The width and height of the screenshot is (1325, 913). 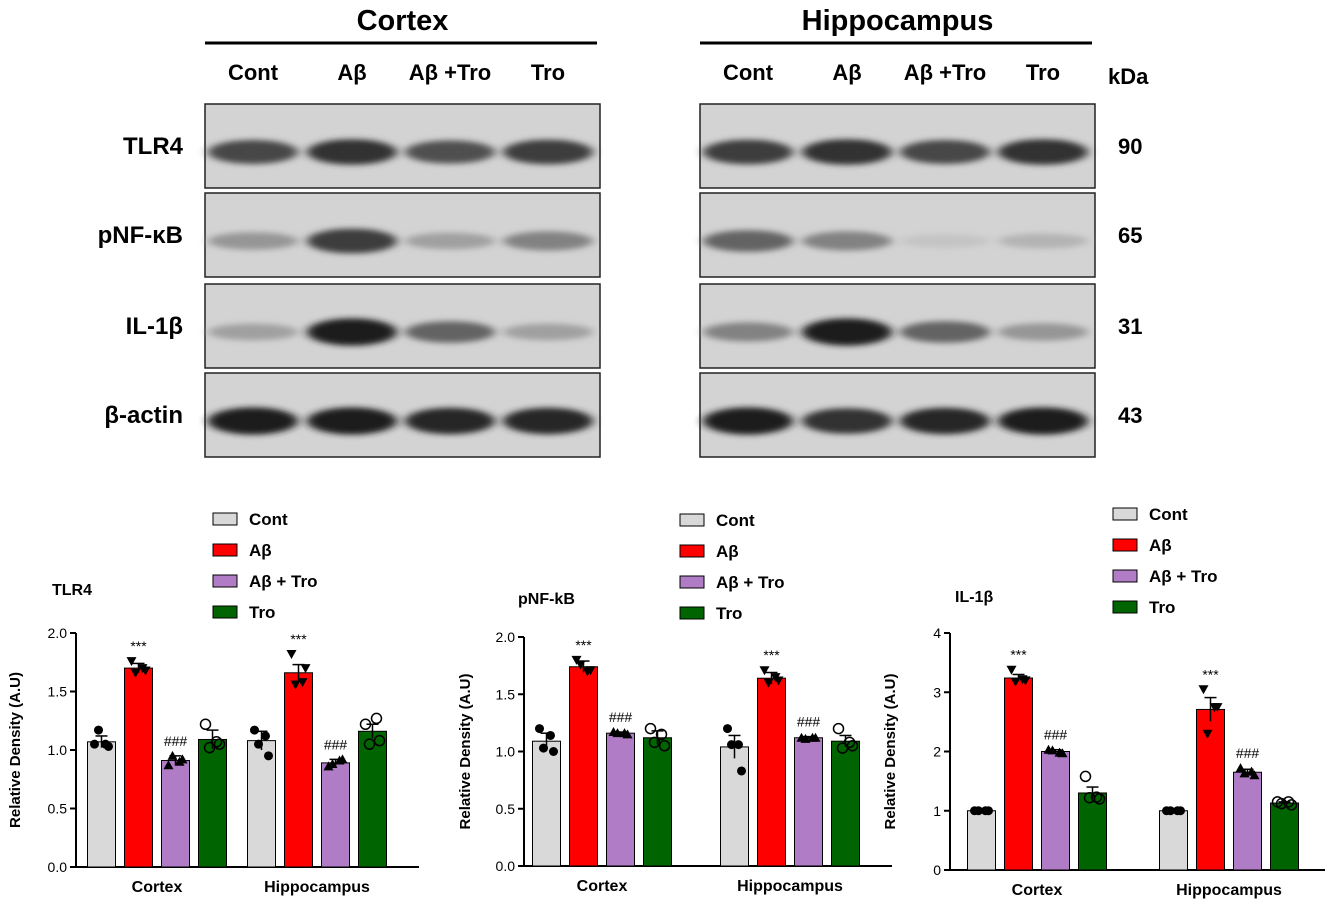 What do you see at coordinates (937, 633) in the screenshot?
I see `y-tick-label: 4` at bounding box center [937, 633].